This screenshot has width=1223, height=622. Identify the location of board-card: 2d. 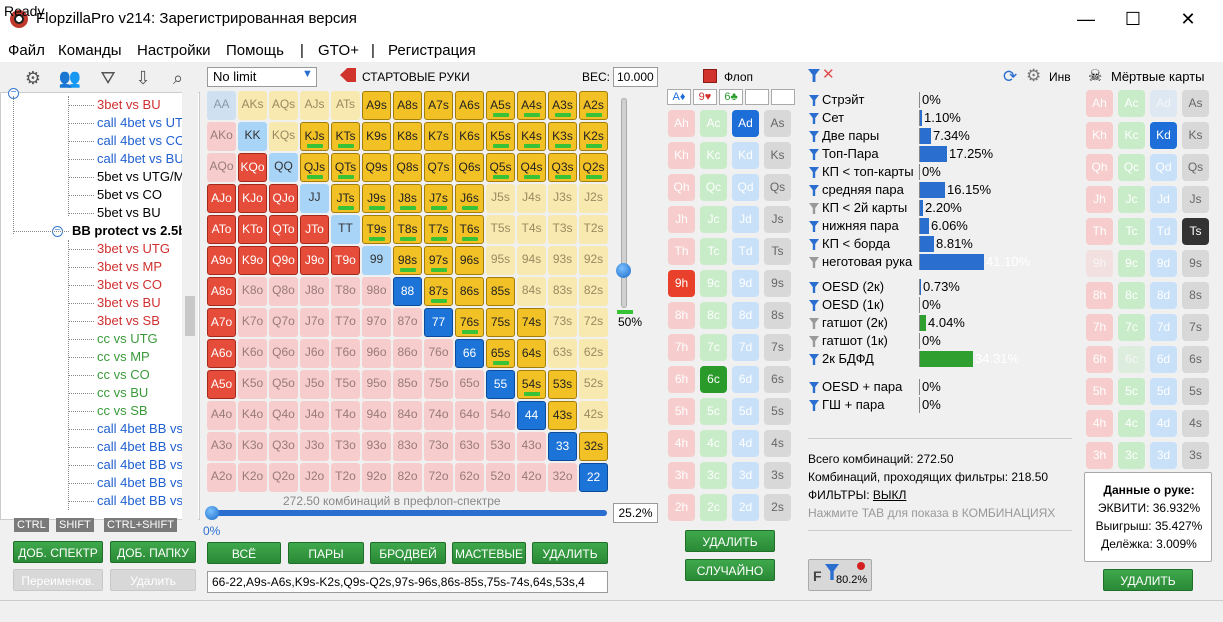
(745, 507).